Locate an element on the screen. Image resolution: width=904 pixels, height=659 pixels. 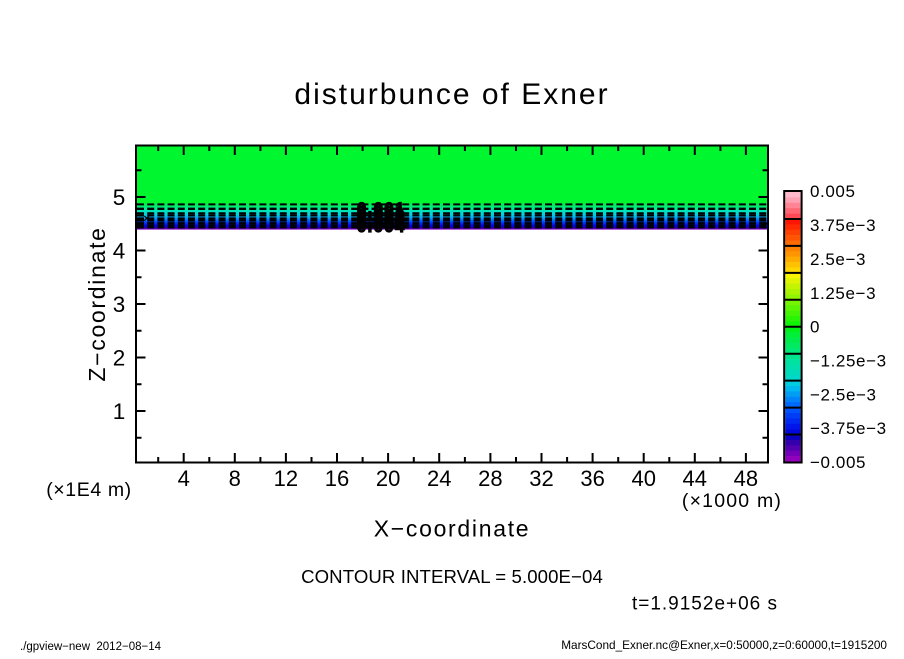
svg-text: 28 is located at coordinates (490, 478).